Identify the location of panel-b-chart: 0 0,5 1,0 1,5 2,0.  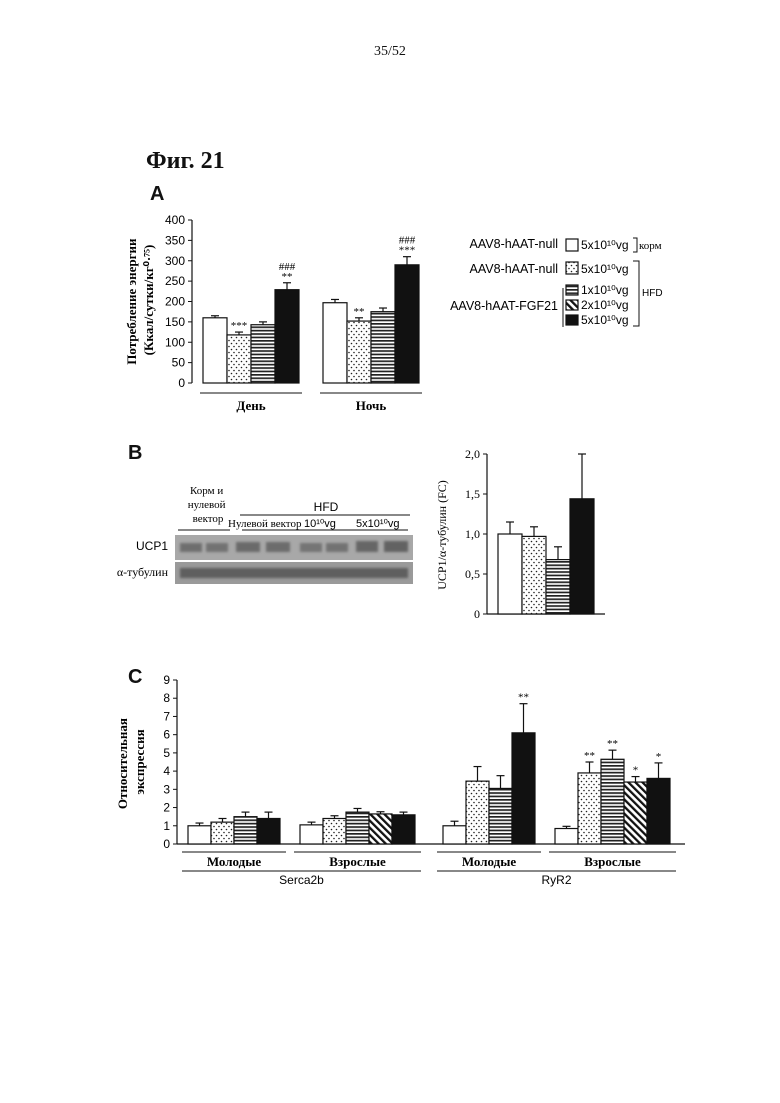
(535, 534).